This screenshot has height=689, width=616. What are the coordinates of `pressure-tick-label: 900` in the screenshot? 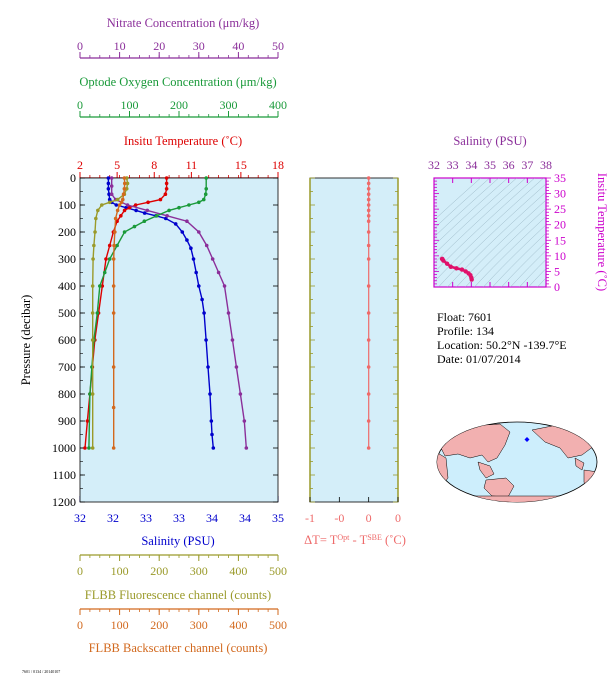 It's located at (67, 421).